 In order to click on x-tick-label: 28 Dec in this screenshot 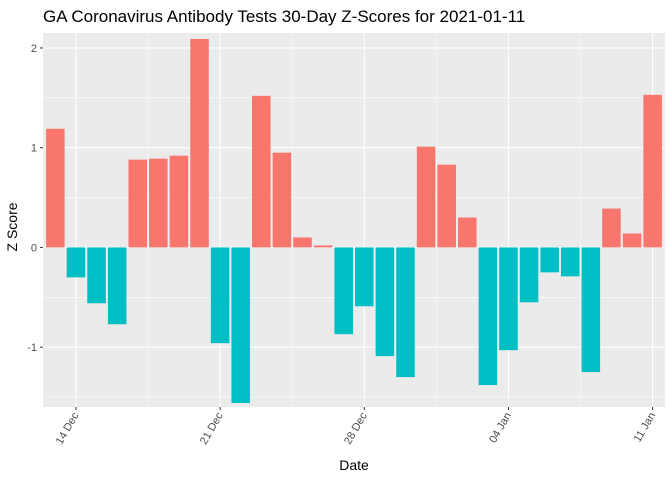, I will do `click(356, 428)`.